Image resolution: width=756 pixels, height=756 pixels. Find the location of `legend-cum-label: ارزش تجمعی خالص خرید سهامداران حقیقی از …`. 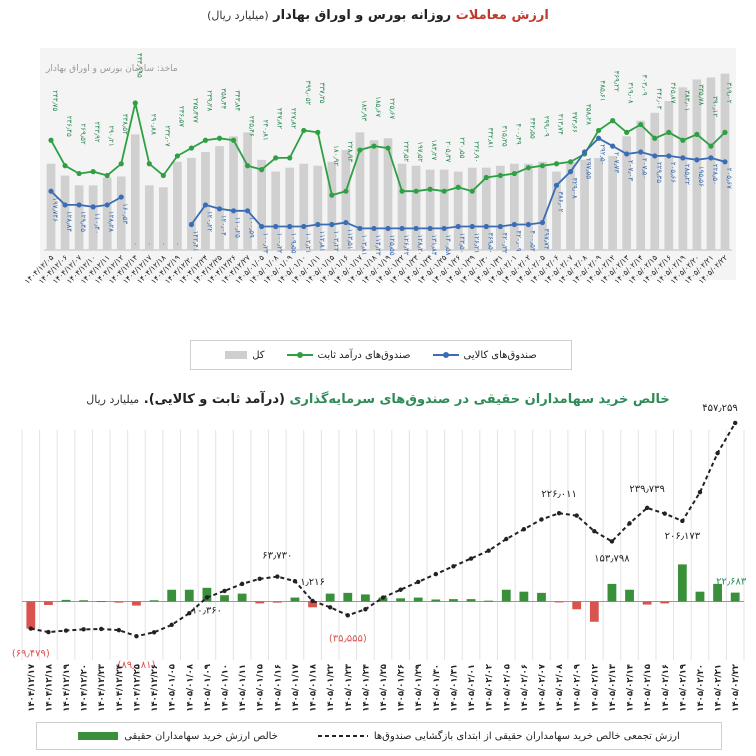

legend-cum-label: ارزش تجمعی خالص خرید سهامداران حقیقی از … is located at coordinates (526, 736).